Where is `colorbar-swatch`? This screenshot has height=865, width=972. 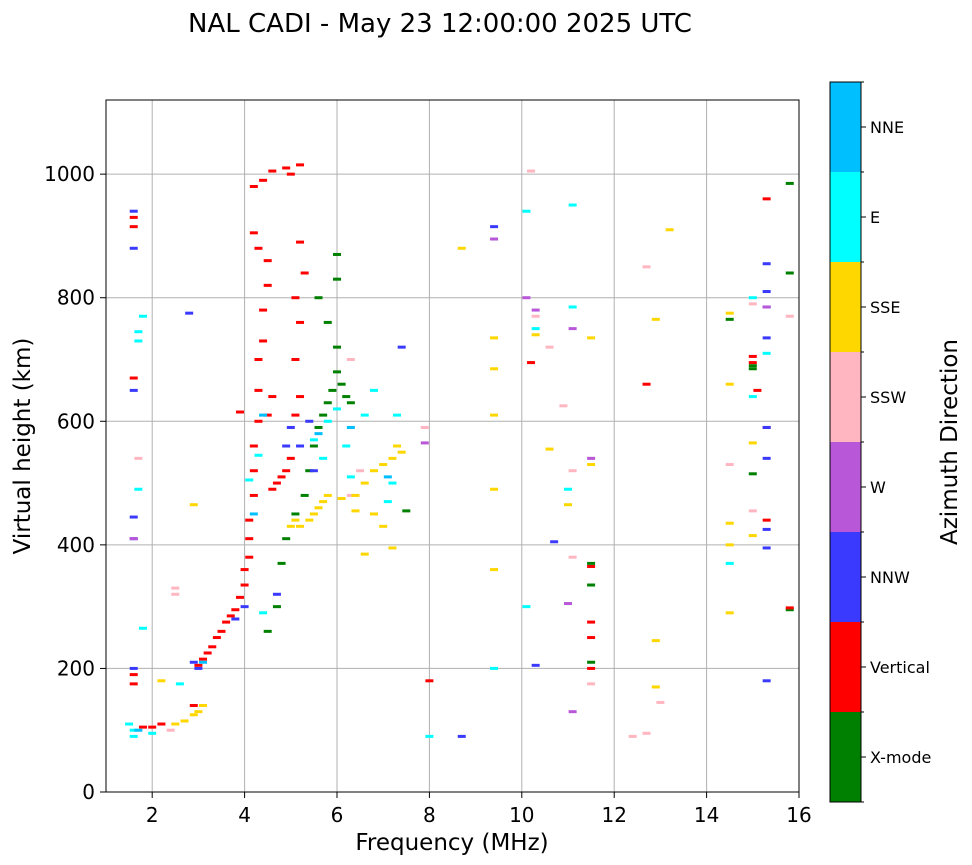
colorbar-swatch is located at coordinates (845, 577).